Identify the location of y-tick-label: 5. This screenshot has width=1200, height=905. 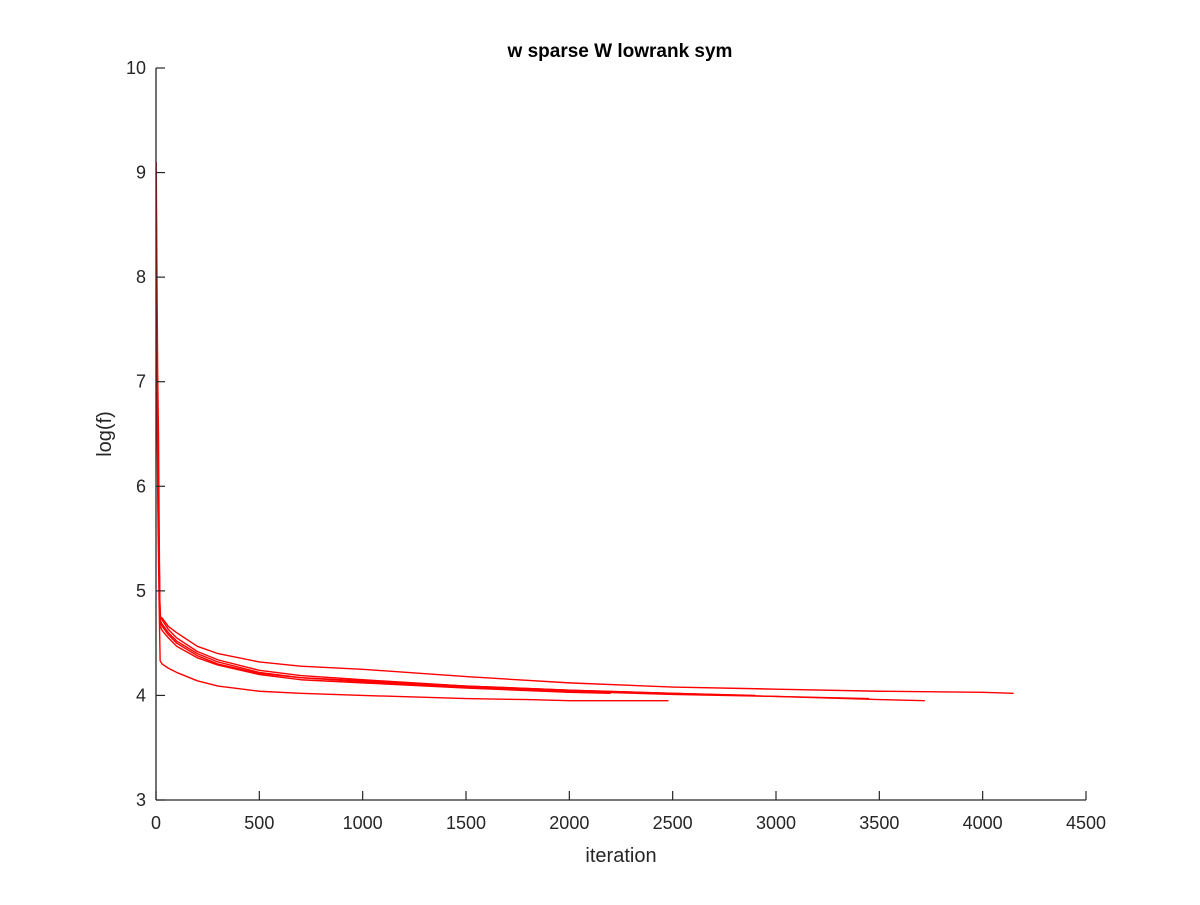
(141, 591).